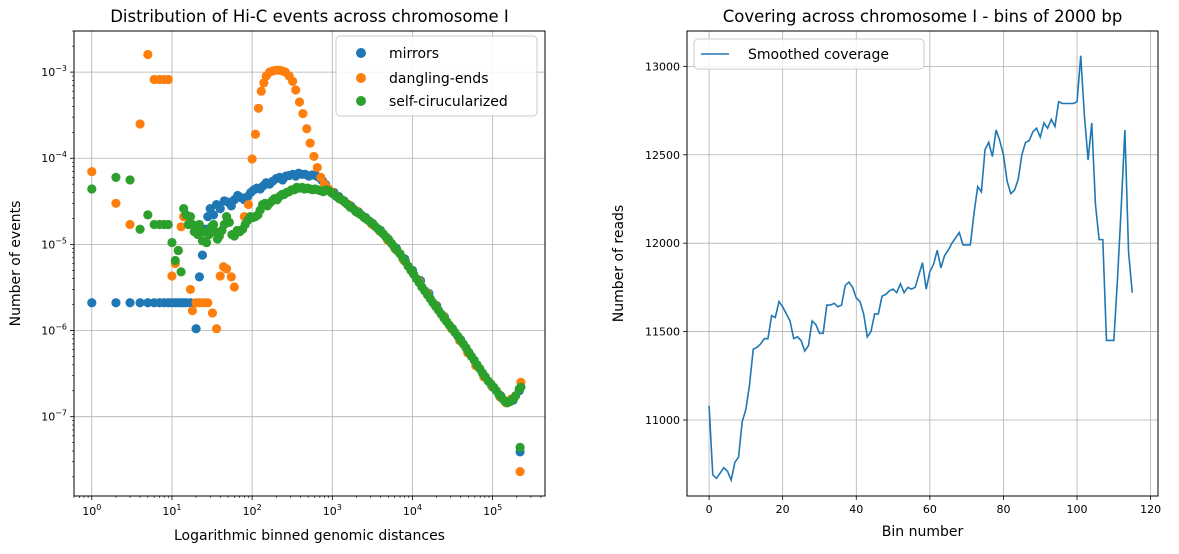 The width and height of the screenshot is (1179, 554). What do you see at coordinates (332, 510) in the screenshot?
I see `left-x-tick-label: 10³` at bounding box center [332, 510].